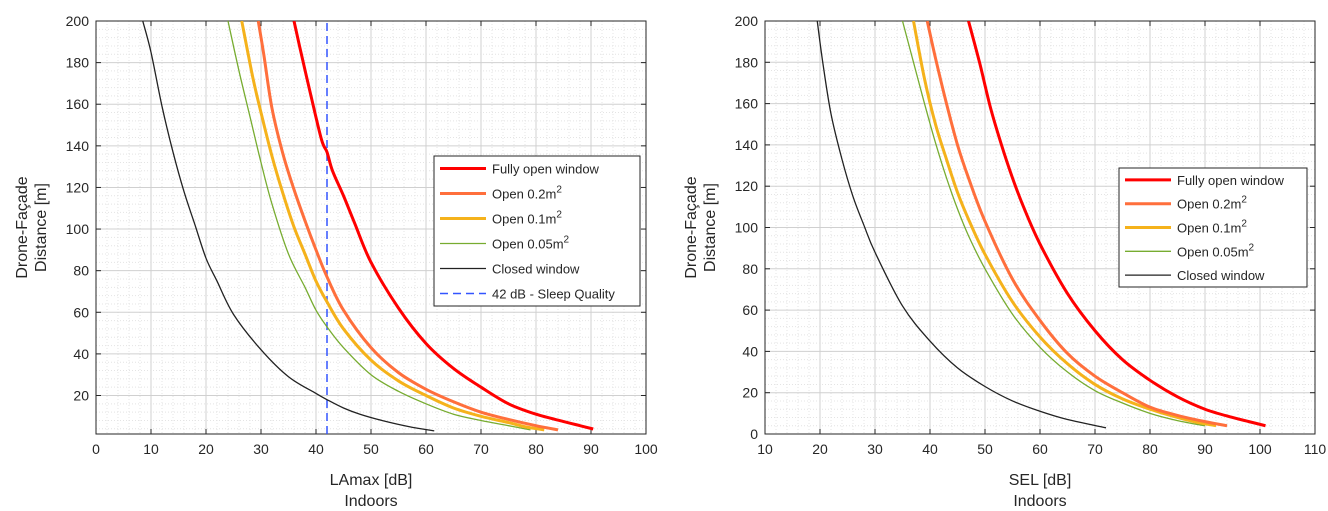 The height and width of the screenshot is (511, 1328). I want to click on x-tick-label: 0, so click(96, 449).